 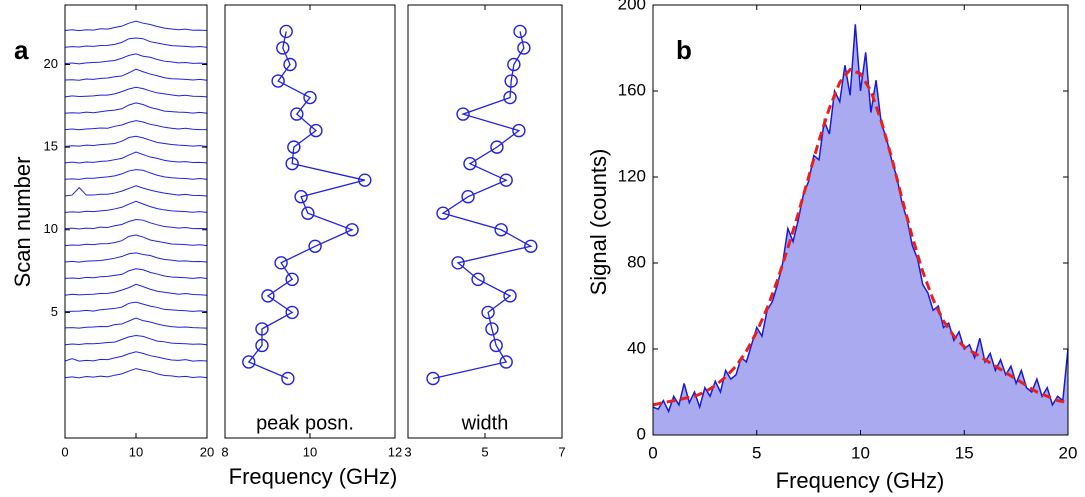 I want to click on y-axis-label: Scan number, so click(x=22, y=222).